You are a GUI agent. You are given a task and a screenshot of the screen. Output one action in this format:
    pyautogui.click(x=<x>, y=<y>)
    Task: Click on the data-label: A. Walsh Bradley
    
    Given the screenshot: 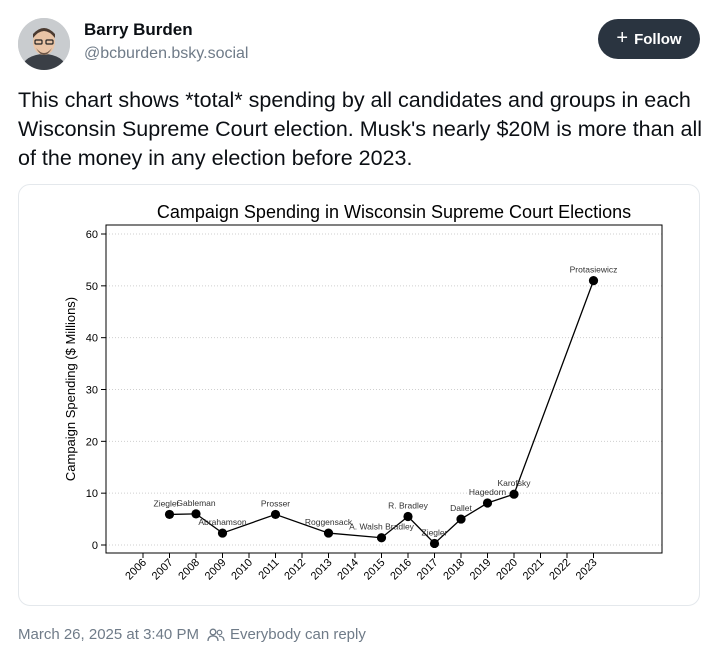 What is the action you would take?
    pyautogui.click(x=382, y=527)
    